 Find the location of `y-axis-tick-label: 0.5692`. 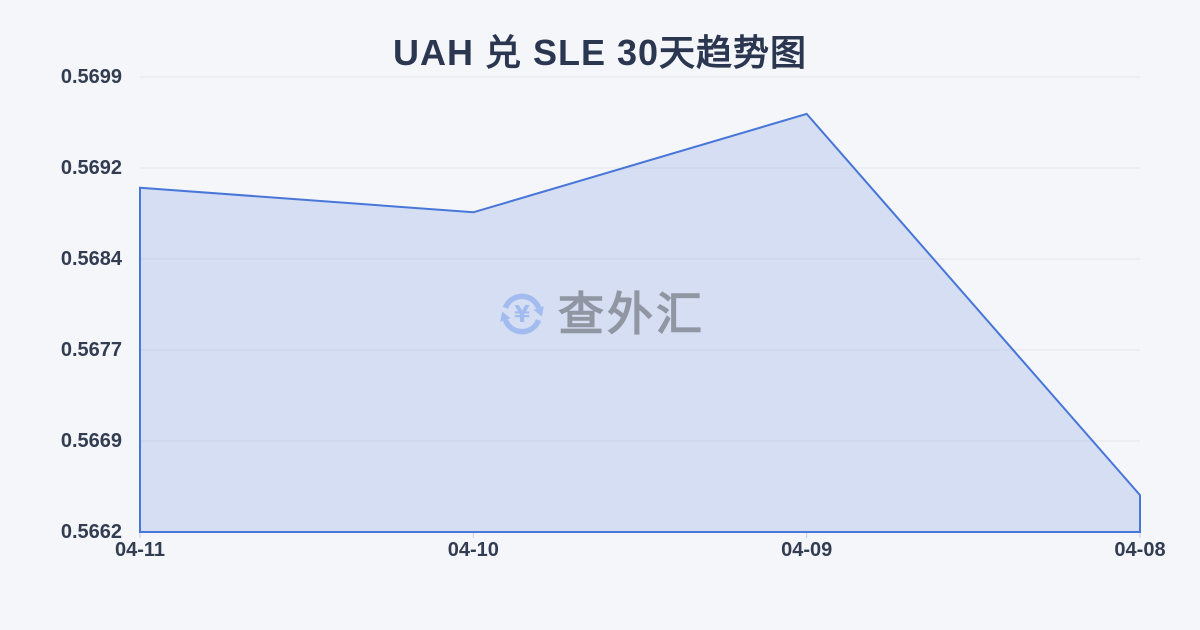

y-axis-tick-label: 0.5692 is located at coordinates (91, 168).